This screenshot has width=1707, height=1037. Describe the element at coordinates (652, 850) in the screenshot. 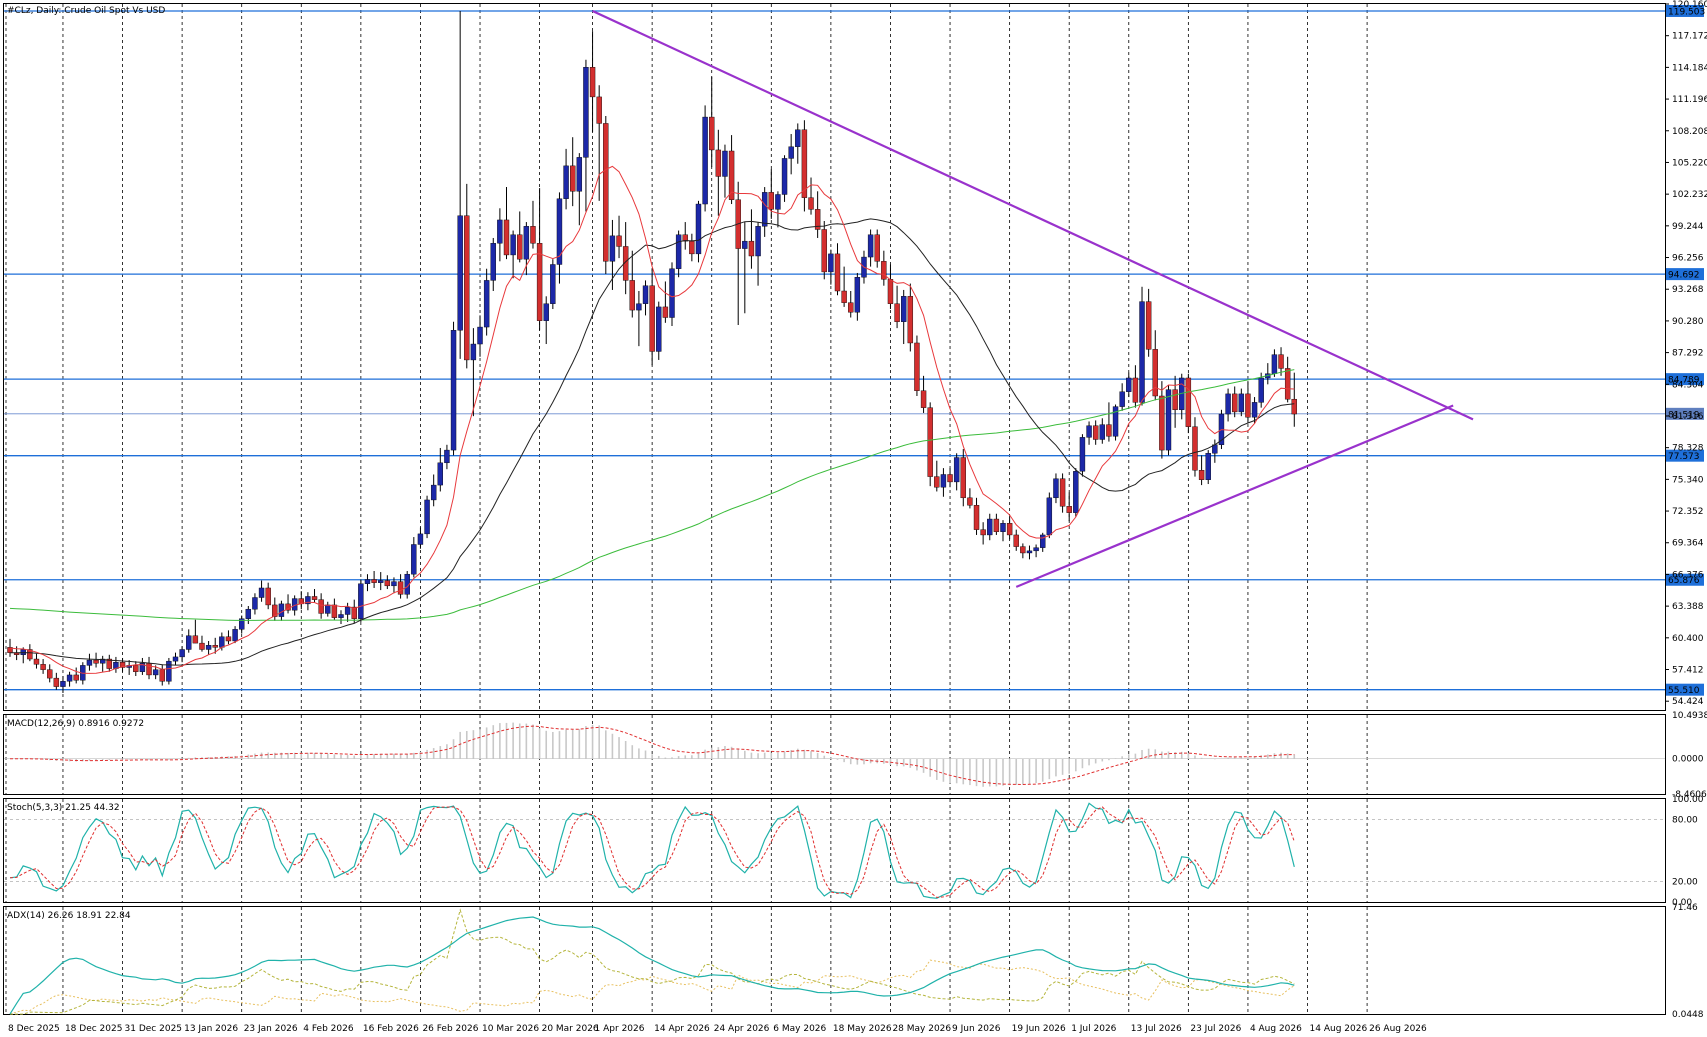

I see `stoch-main-line` at that location.